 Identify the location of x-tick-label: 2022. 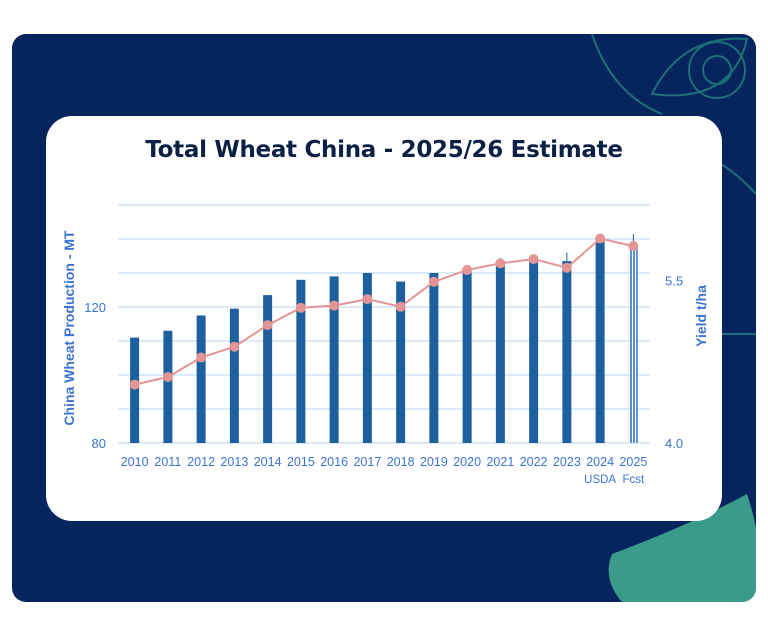
(534, 462).